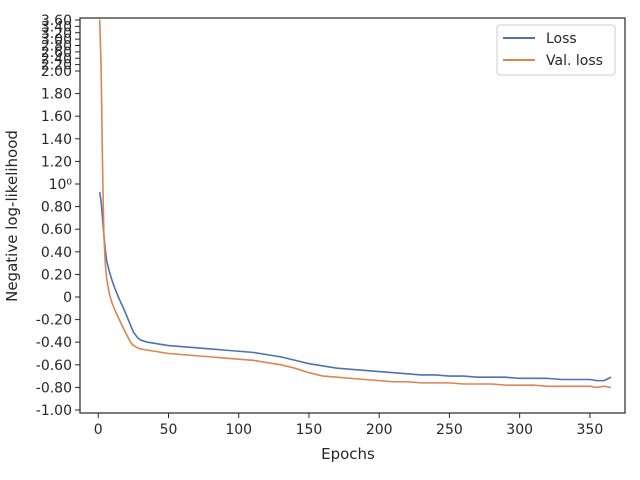 The width and height of the screenshot is (640, 480). I want to click on y-tick-label: 0.80, so click(56, 208).